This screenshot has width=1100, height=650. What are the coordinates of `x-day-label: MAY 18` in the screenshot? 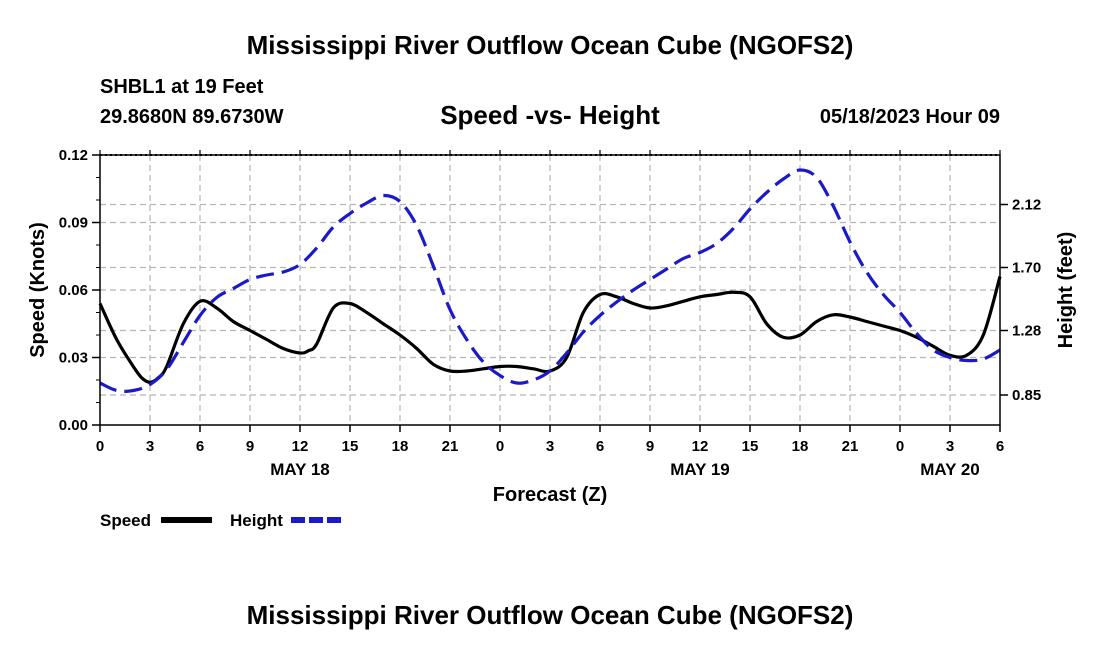 It's located at (300, 469).